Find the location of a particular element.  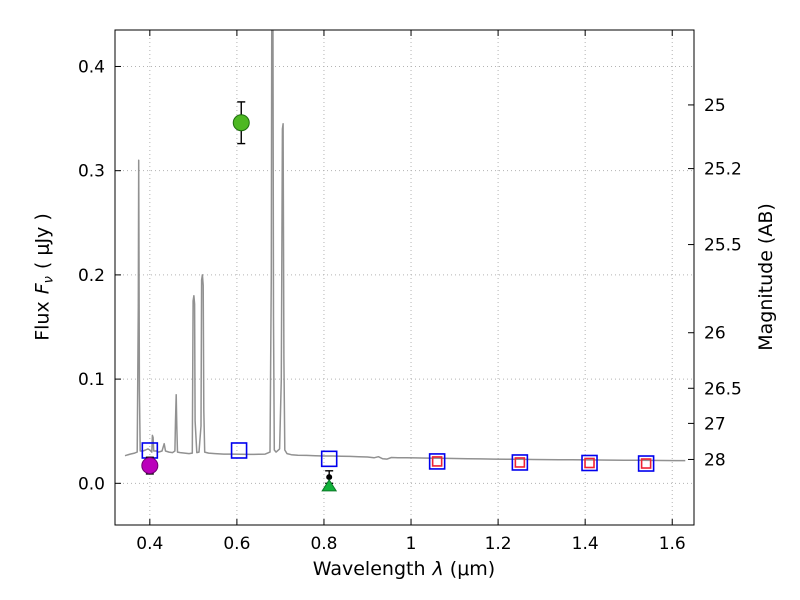

x-axis-label: Wavelength λ (μm) is located at coordinates (404, 569).